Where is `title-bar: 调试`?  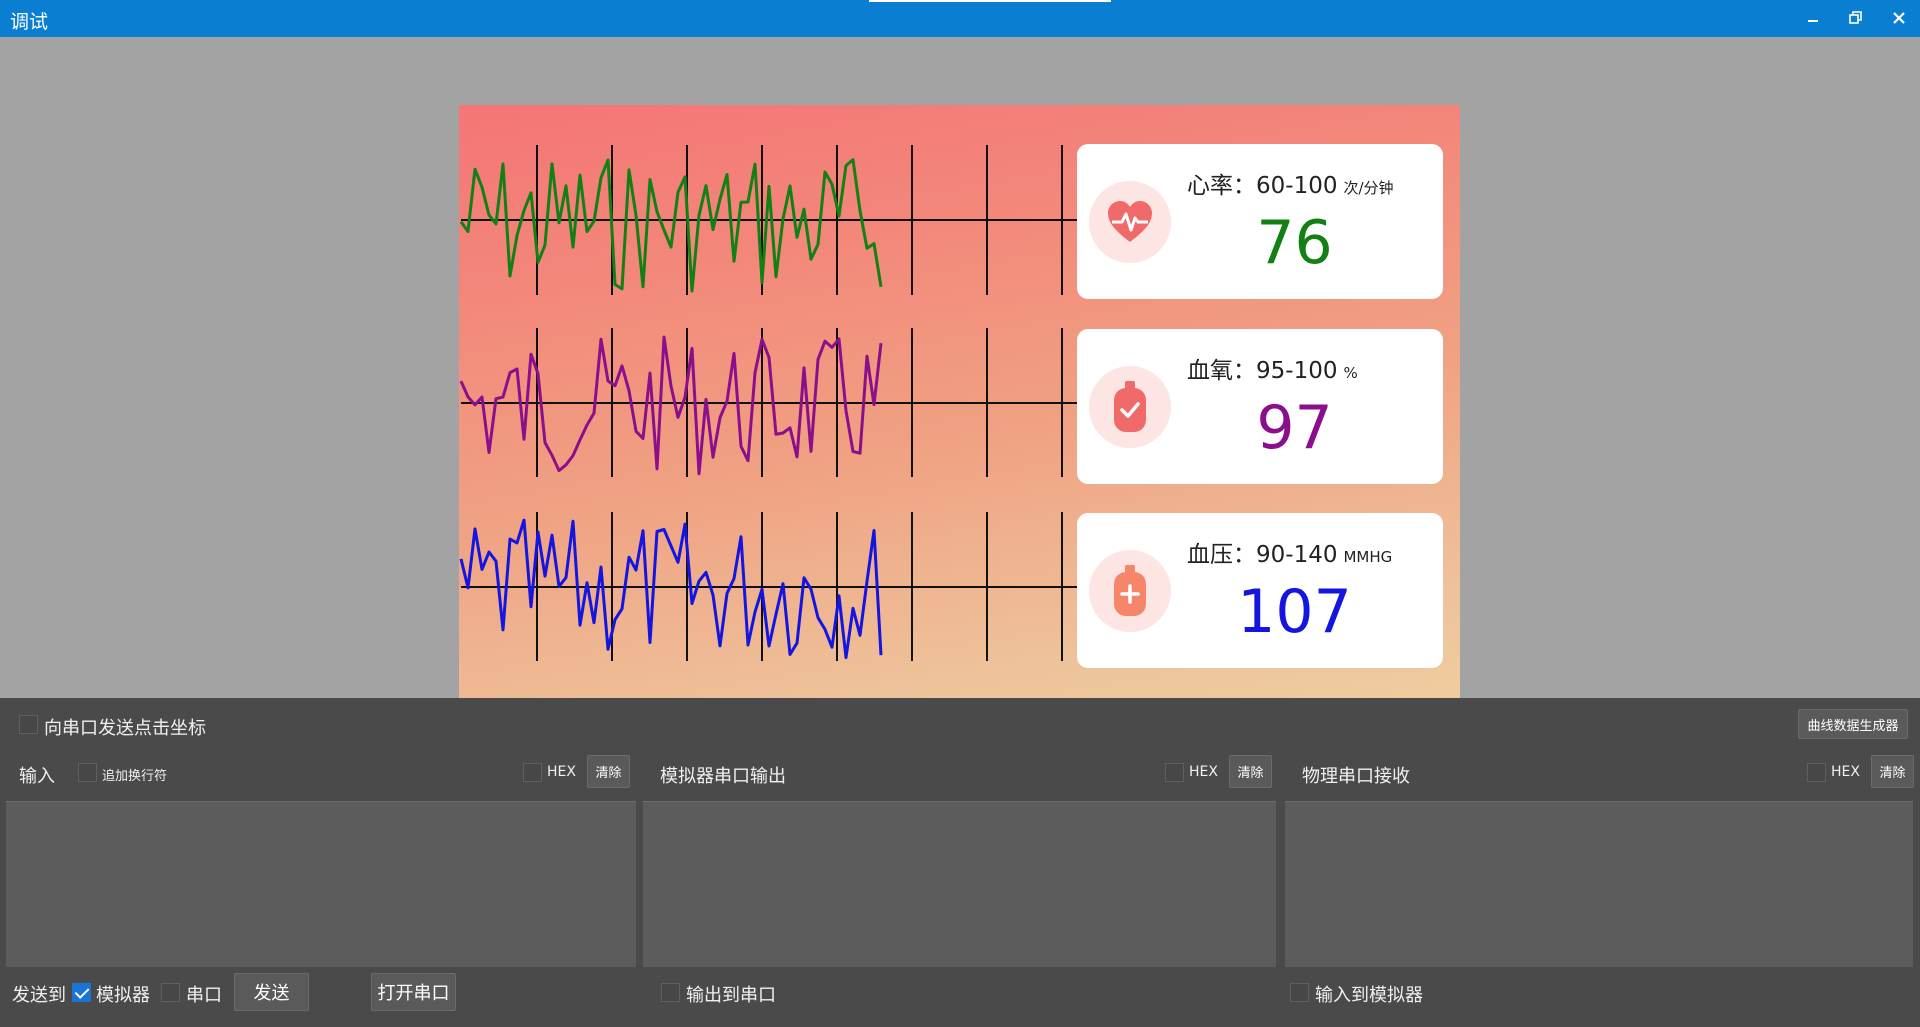
title-bar: 调试 is located at coordinates (960, 18).